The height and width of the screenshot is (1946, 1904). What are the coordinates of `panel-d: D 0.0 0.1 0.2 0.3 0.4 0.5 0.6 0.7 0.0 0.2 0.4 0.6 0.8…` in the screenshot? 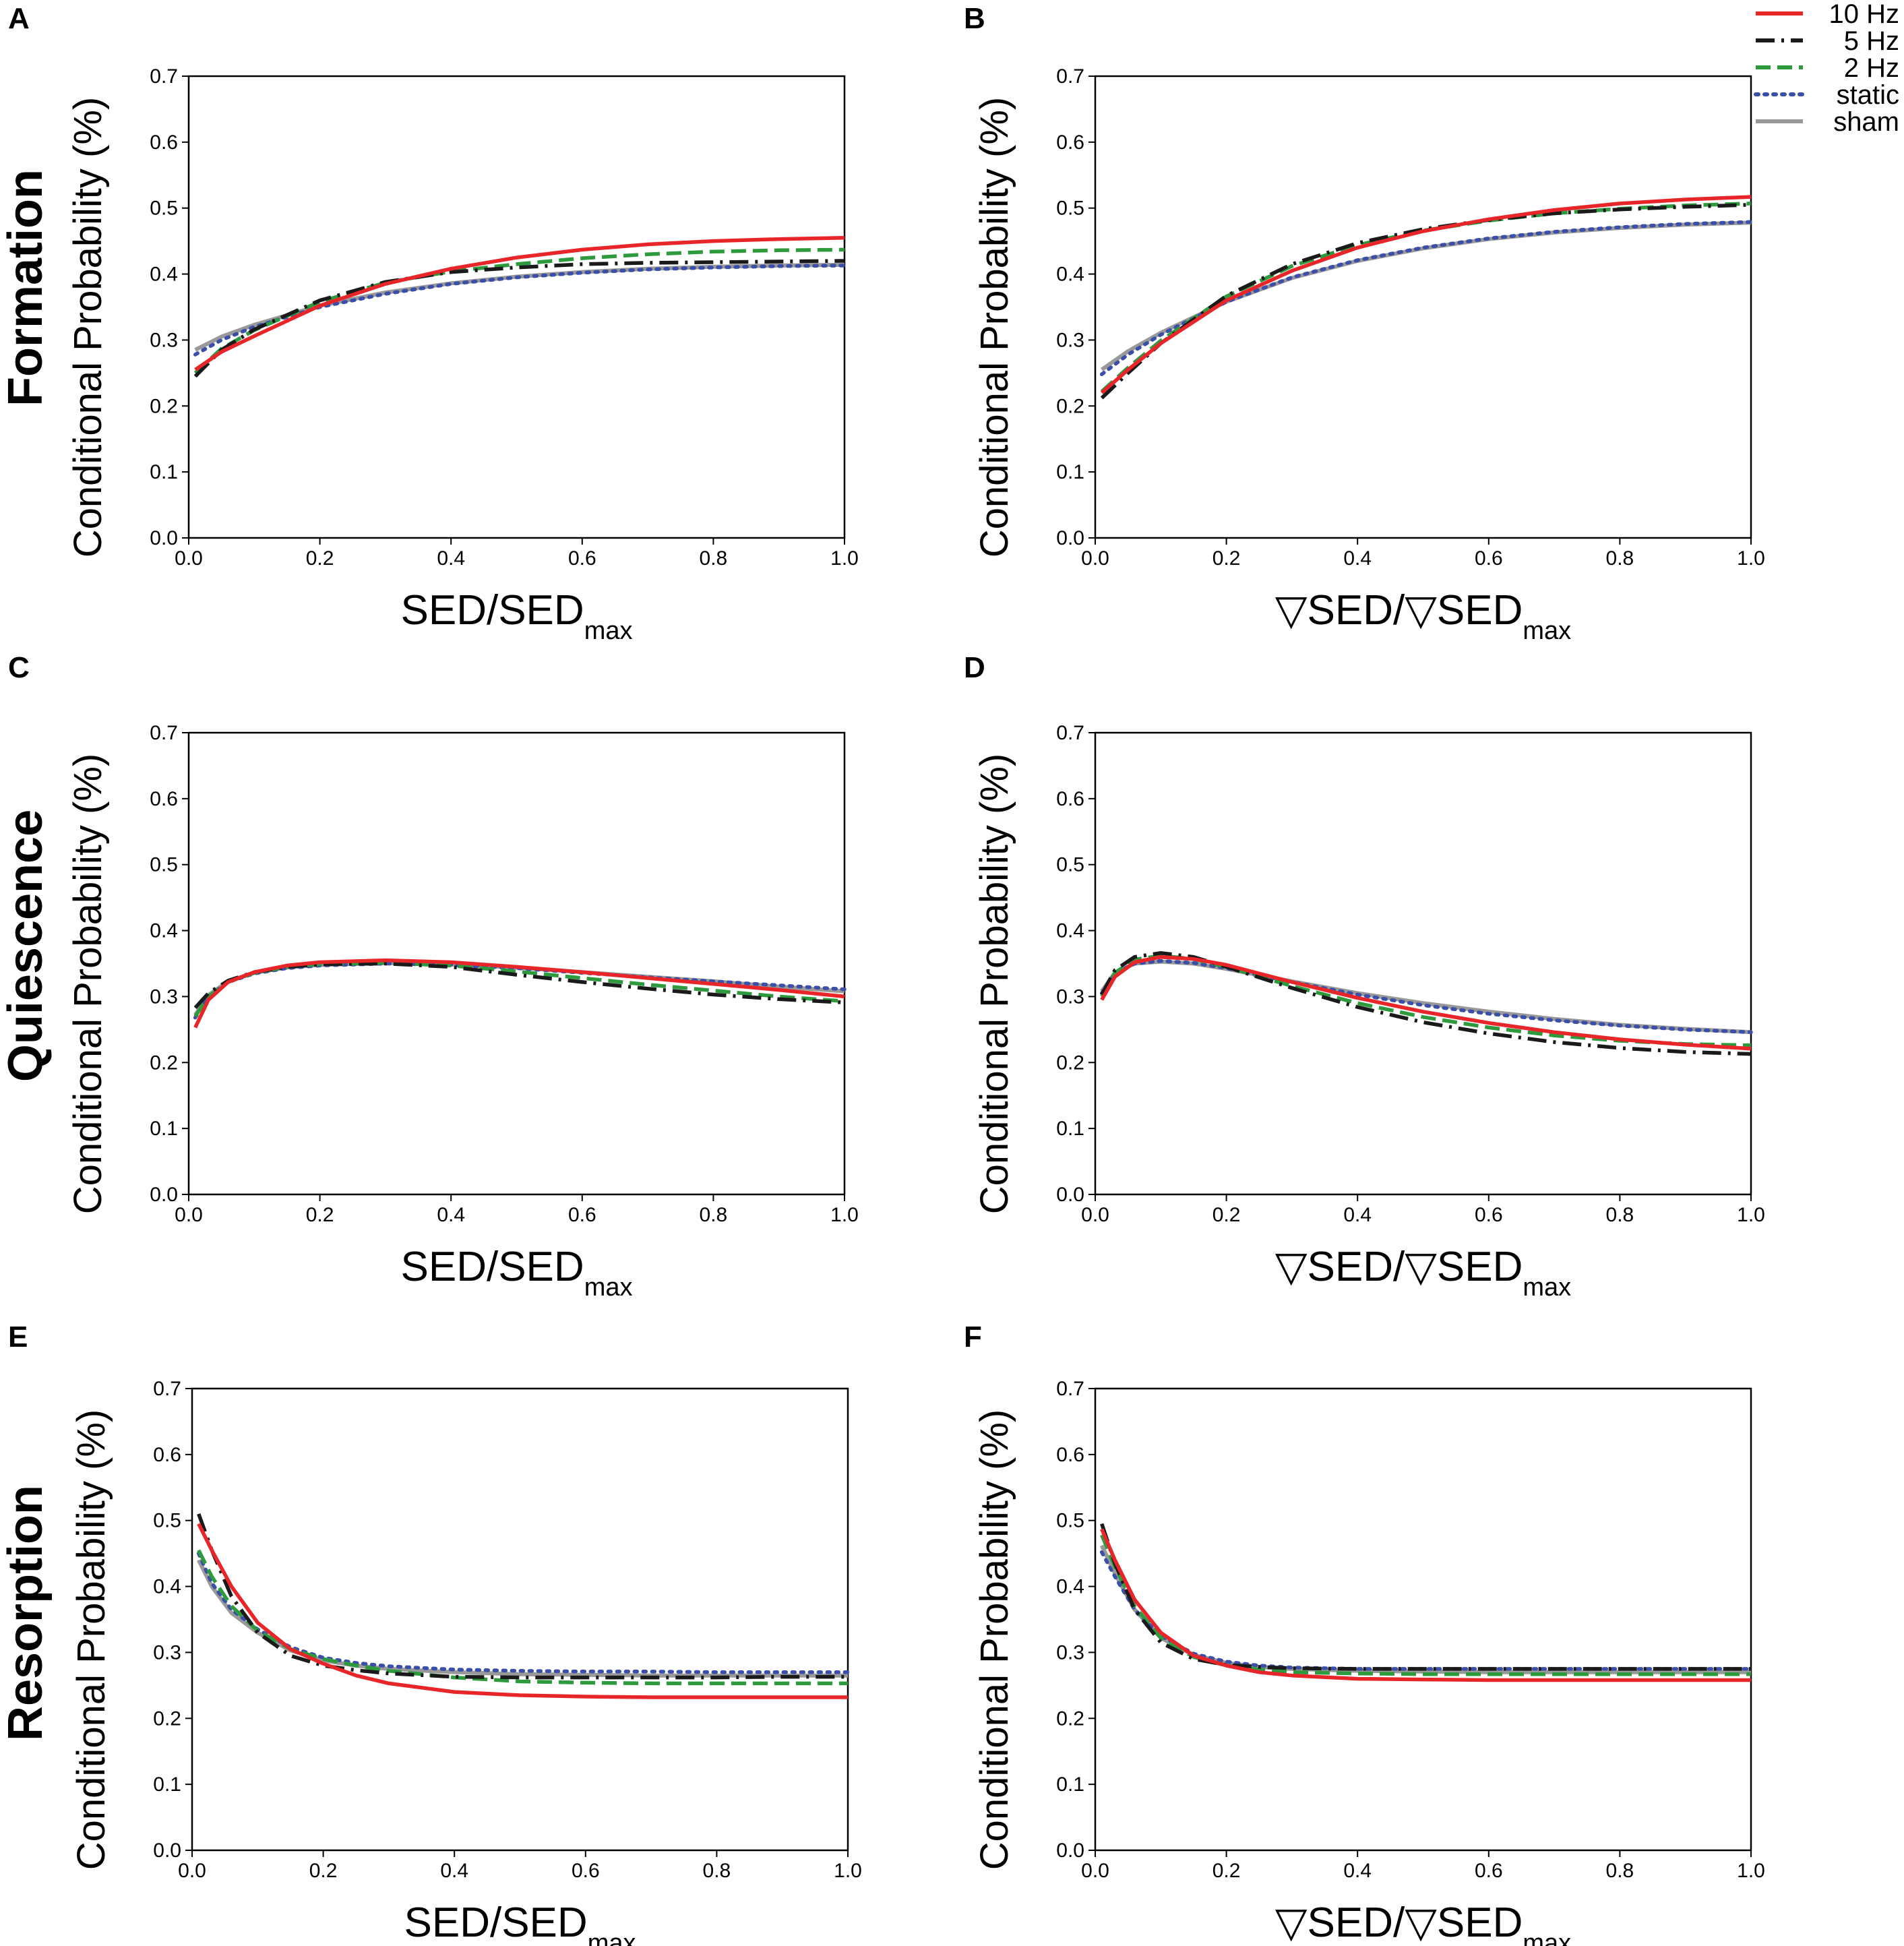 It's located at (1364, 976).